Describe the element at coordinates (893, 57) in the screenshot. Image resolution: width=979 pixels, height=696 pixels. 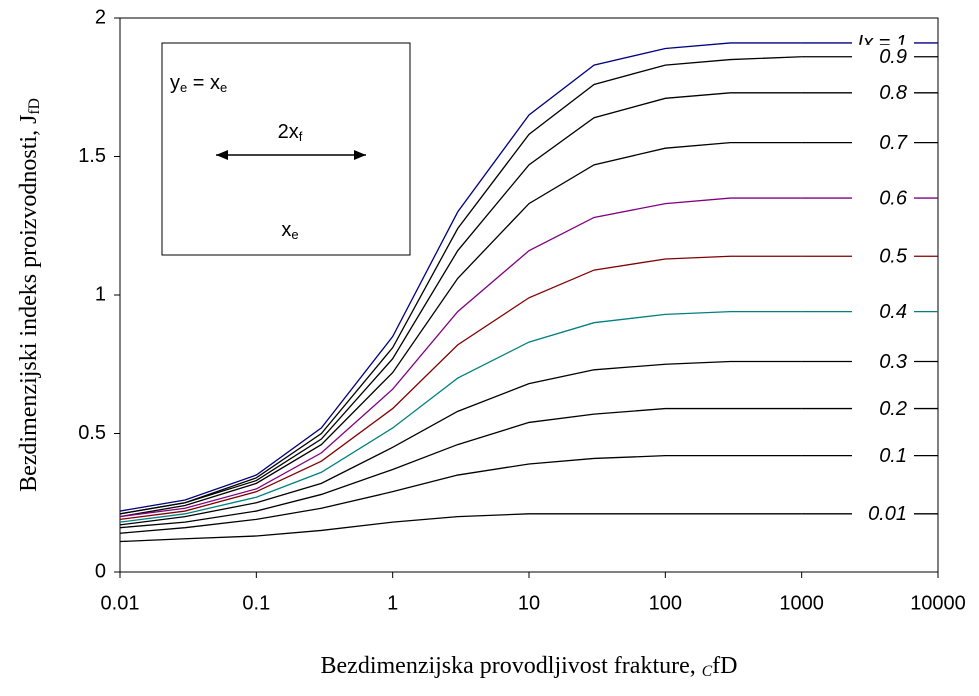
I see `series-label: 0.9` at that location.